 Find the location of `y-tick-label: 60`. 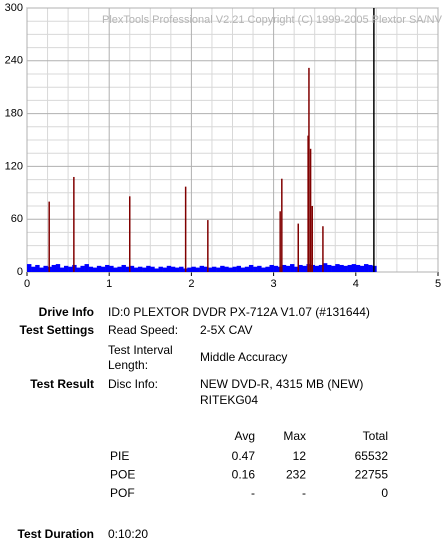

y-tick-label: 60 is located at coordinates (17, 219).